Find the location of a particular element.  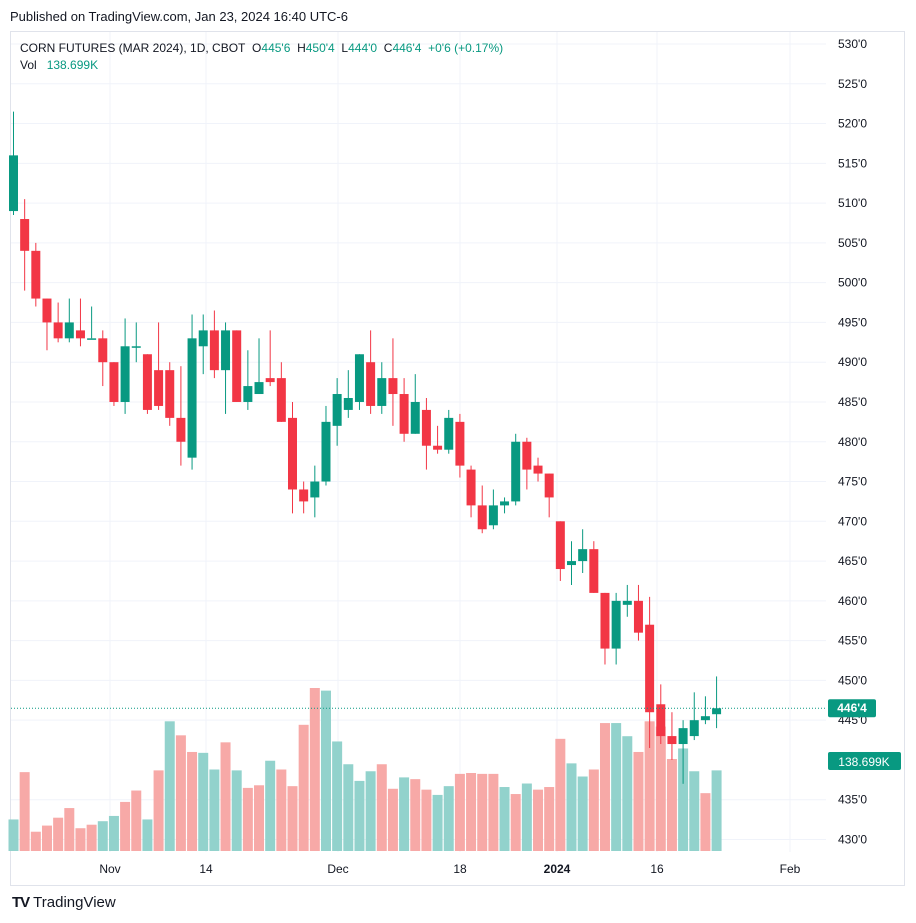

price-tick-label: 510'0 is located at coordinates (852, 203).